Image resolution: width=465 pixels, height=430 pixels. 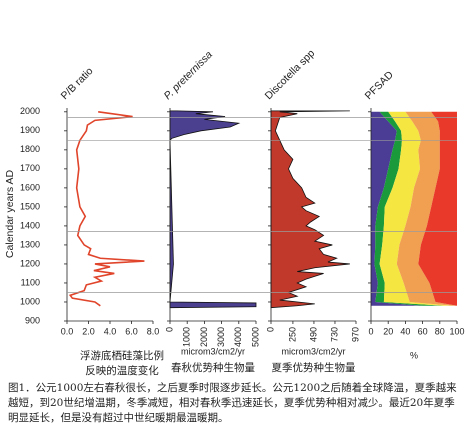 I want to click on y-tick-label: 1600, so click(x=30, y=187).